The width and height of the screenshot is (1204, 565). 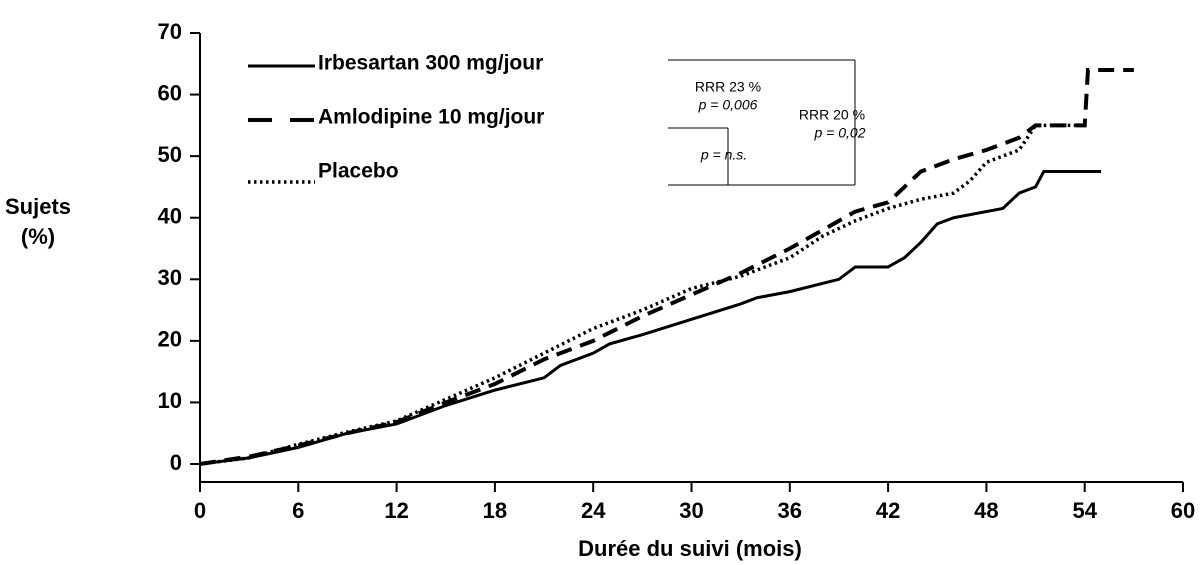 I want to click on y-tick-label: 10, so click(x=170, y=400).